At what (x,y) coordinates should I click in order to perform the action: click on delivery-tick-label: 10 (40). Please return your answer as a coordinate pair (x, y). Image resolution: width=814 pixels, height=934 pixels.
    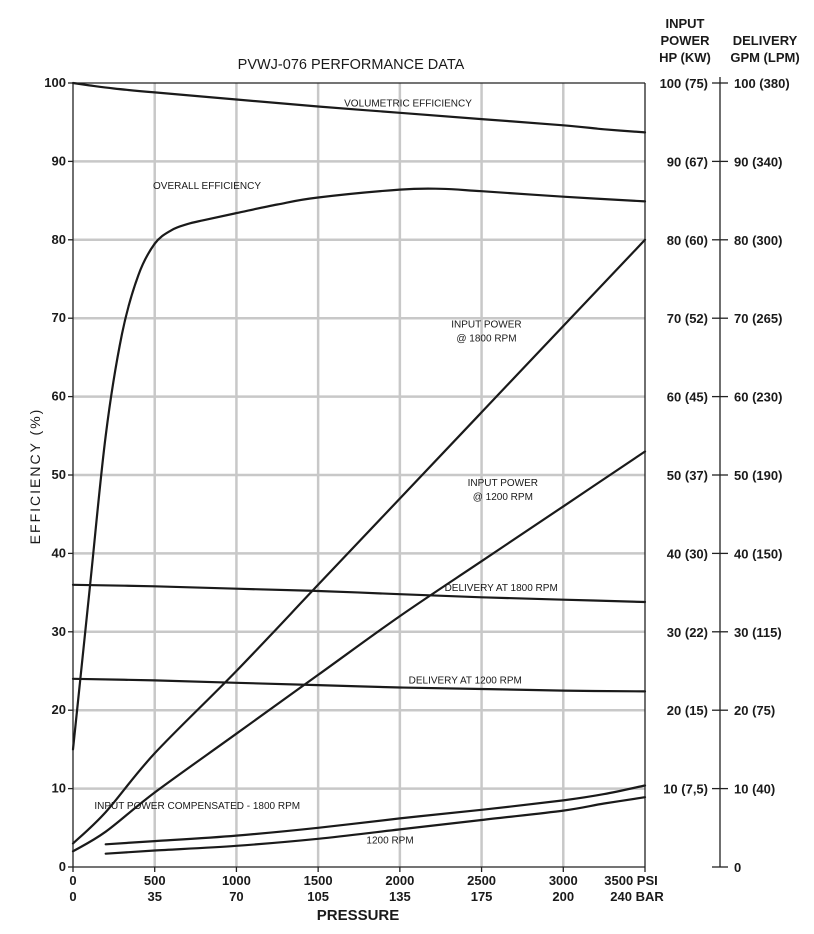
    Looking at the image, I should click on (754, 789).